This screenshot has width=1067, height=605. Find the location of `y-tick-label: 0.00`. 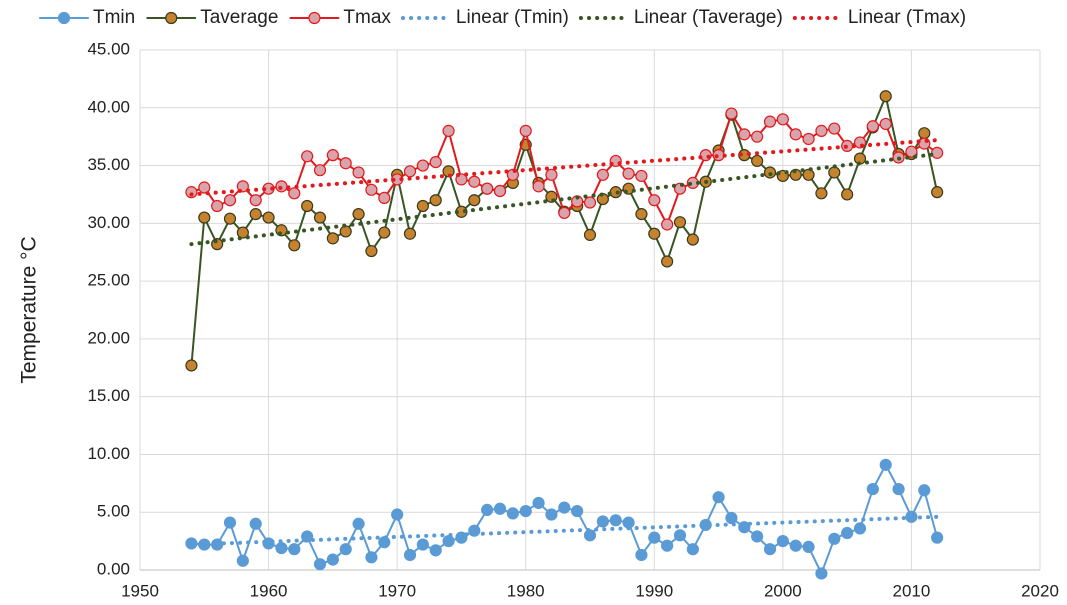

y-tick-label: 0.00 is located at coordinates (113, 568).